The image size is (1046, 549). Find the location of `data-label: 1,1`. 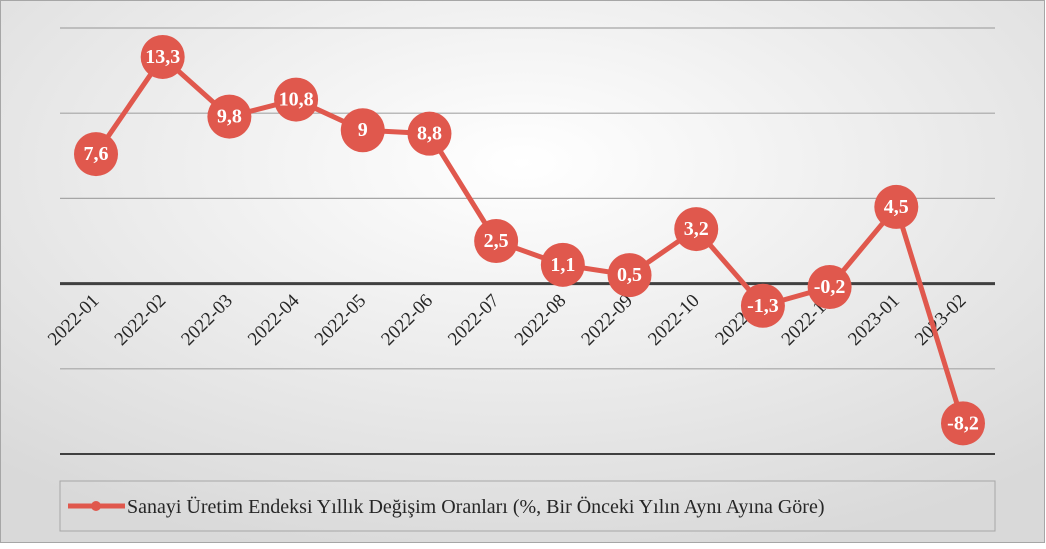

data-label: 1,1 is located at coordinates (562, 265).